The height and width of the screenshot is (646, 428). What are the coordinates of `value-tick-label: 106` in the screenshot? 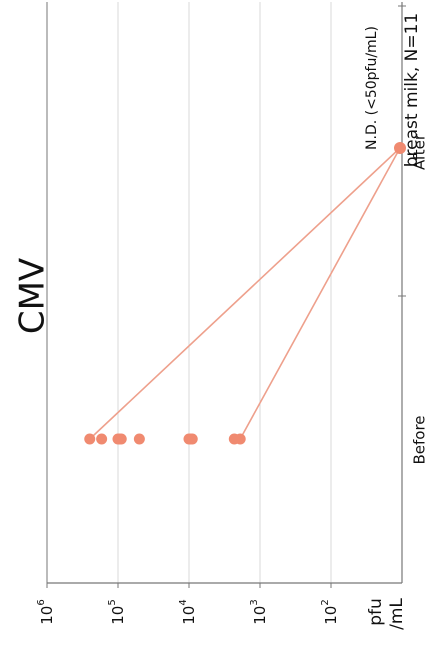 It's located at (46, 611).